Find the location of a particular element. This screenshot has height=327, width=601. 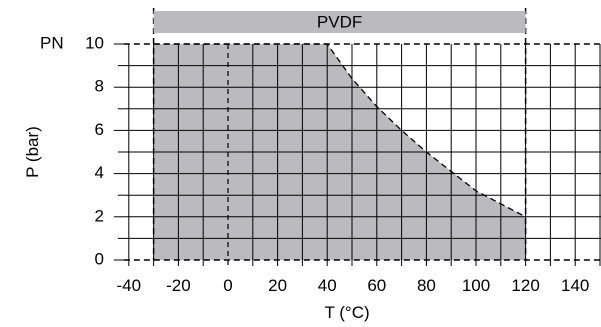

material-banner-label: PVDF is located at coordinates (339, 21).